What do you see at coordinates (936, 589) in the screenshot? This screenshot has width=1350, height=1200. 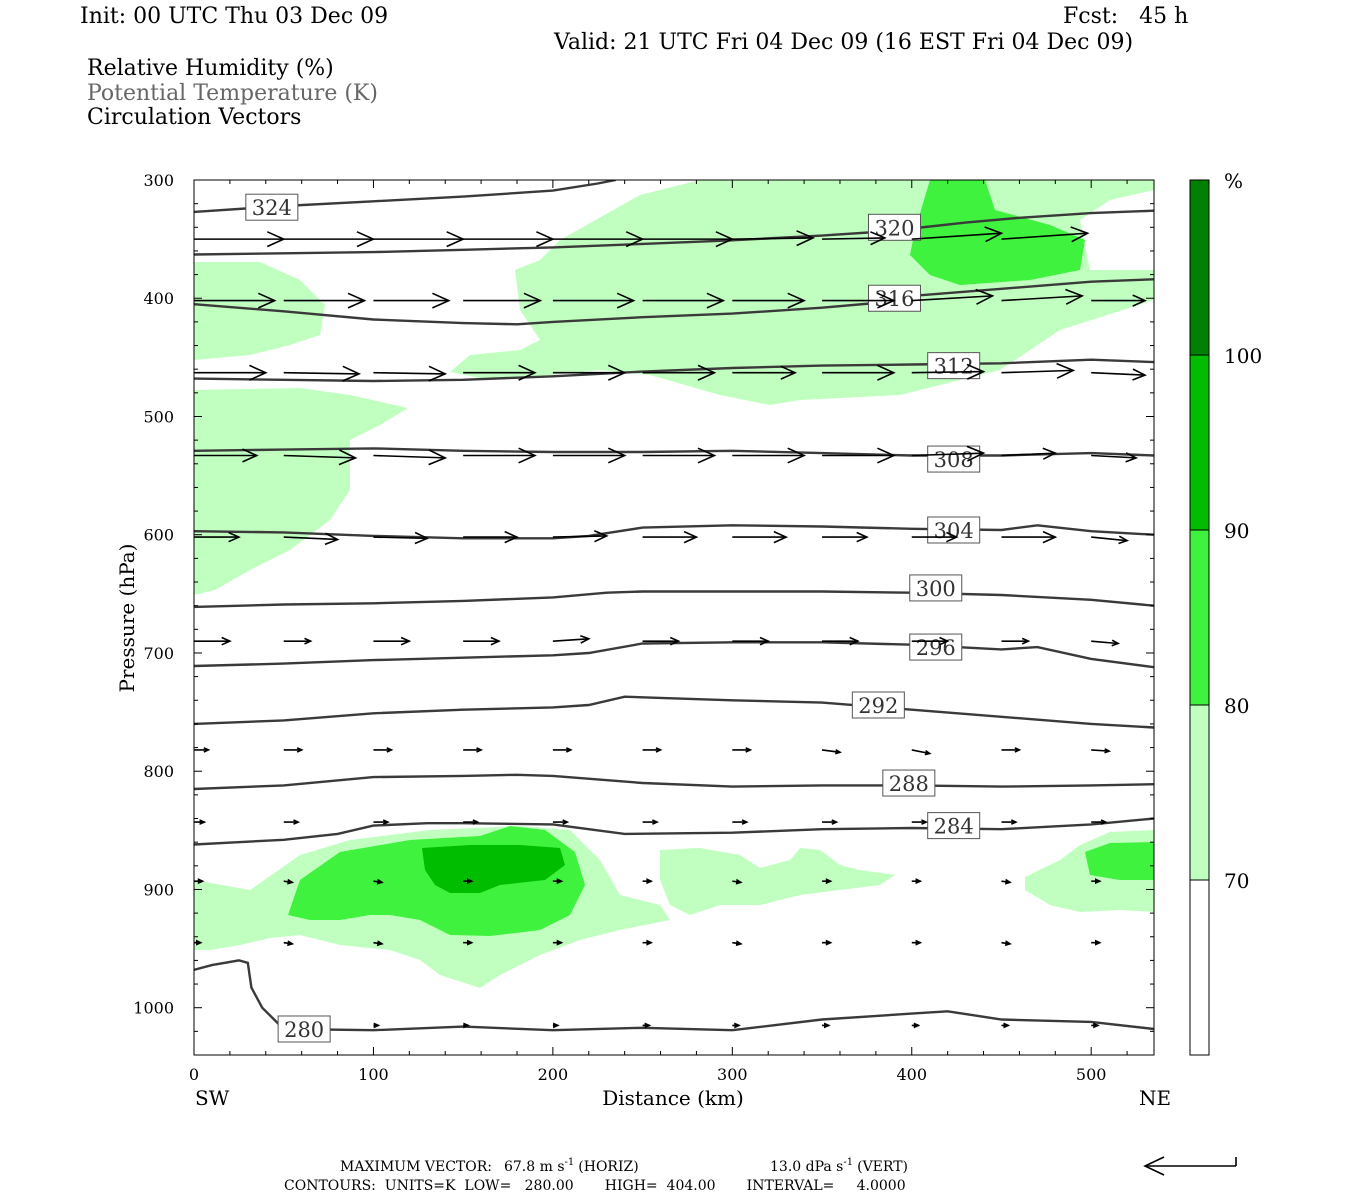 I see `theta-label-300: 300` at bounding box center [936, 589].